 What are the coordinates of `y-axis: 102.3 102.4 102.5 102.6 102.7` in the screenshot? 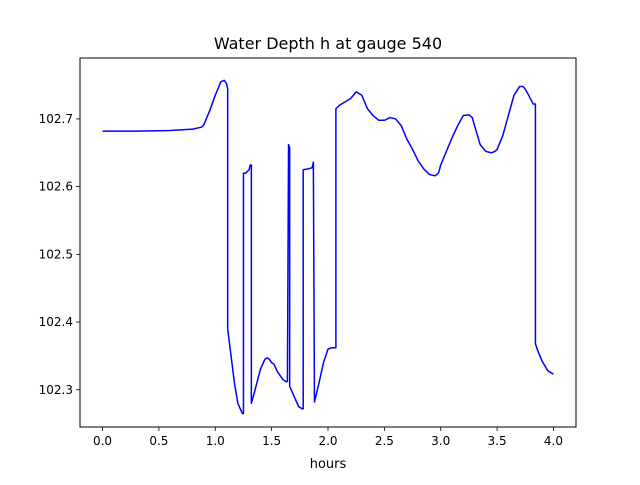 It's located at (59, 254).